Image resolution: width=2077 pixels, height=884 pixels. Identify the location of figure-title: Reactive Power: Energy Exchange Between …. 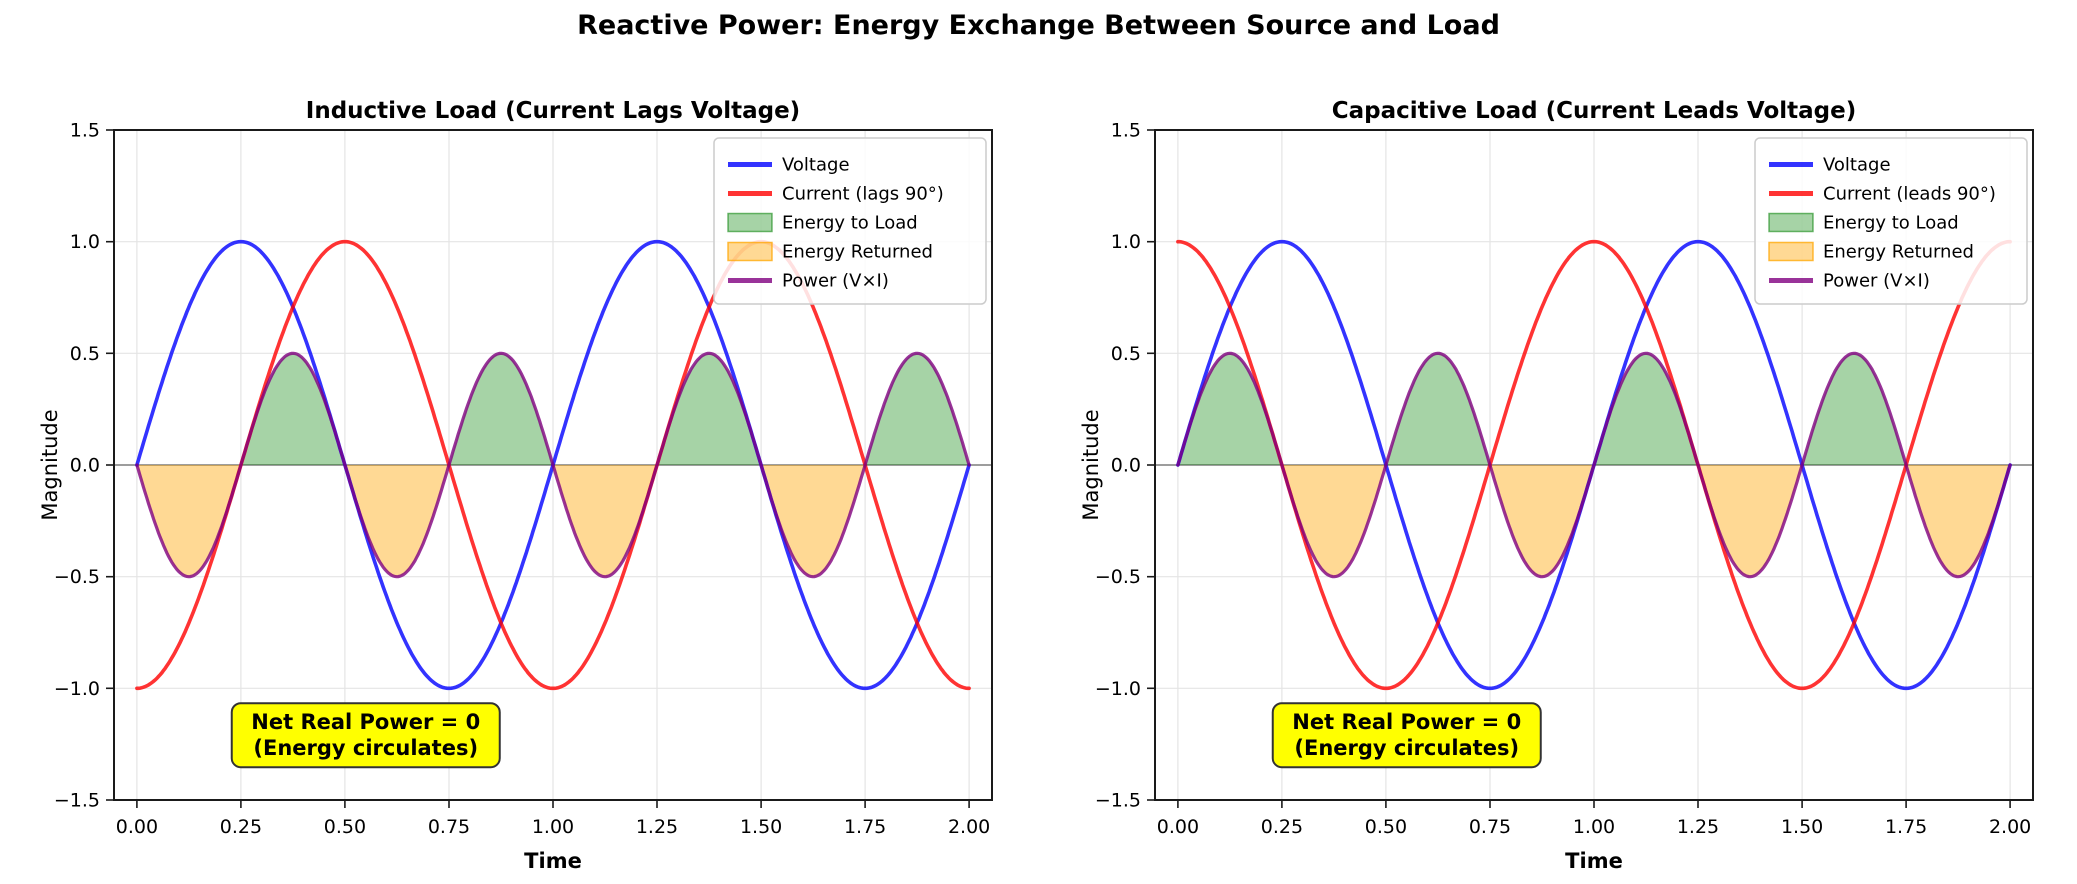
(1038, 25).